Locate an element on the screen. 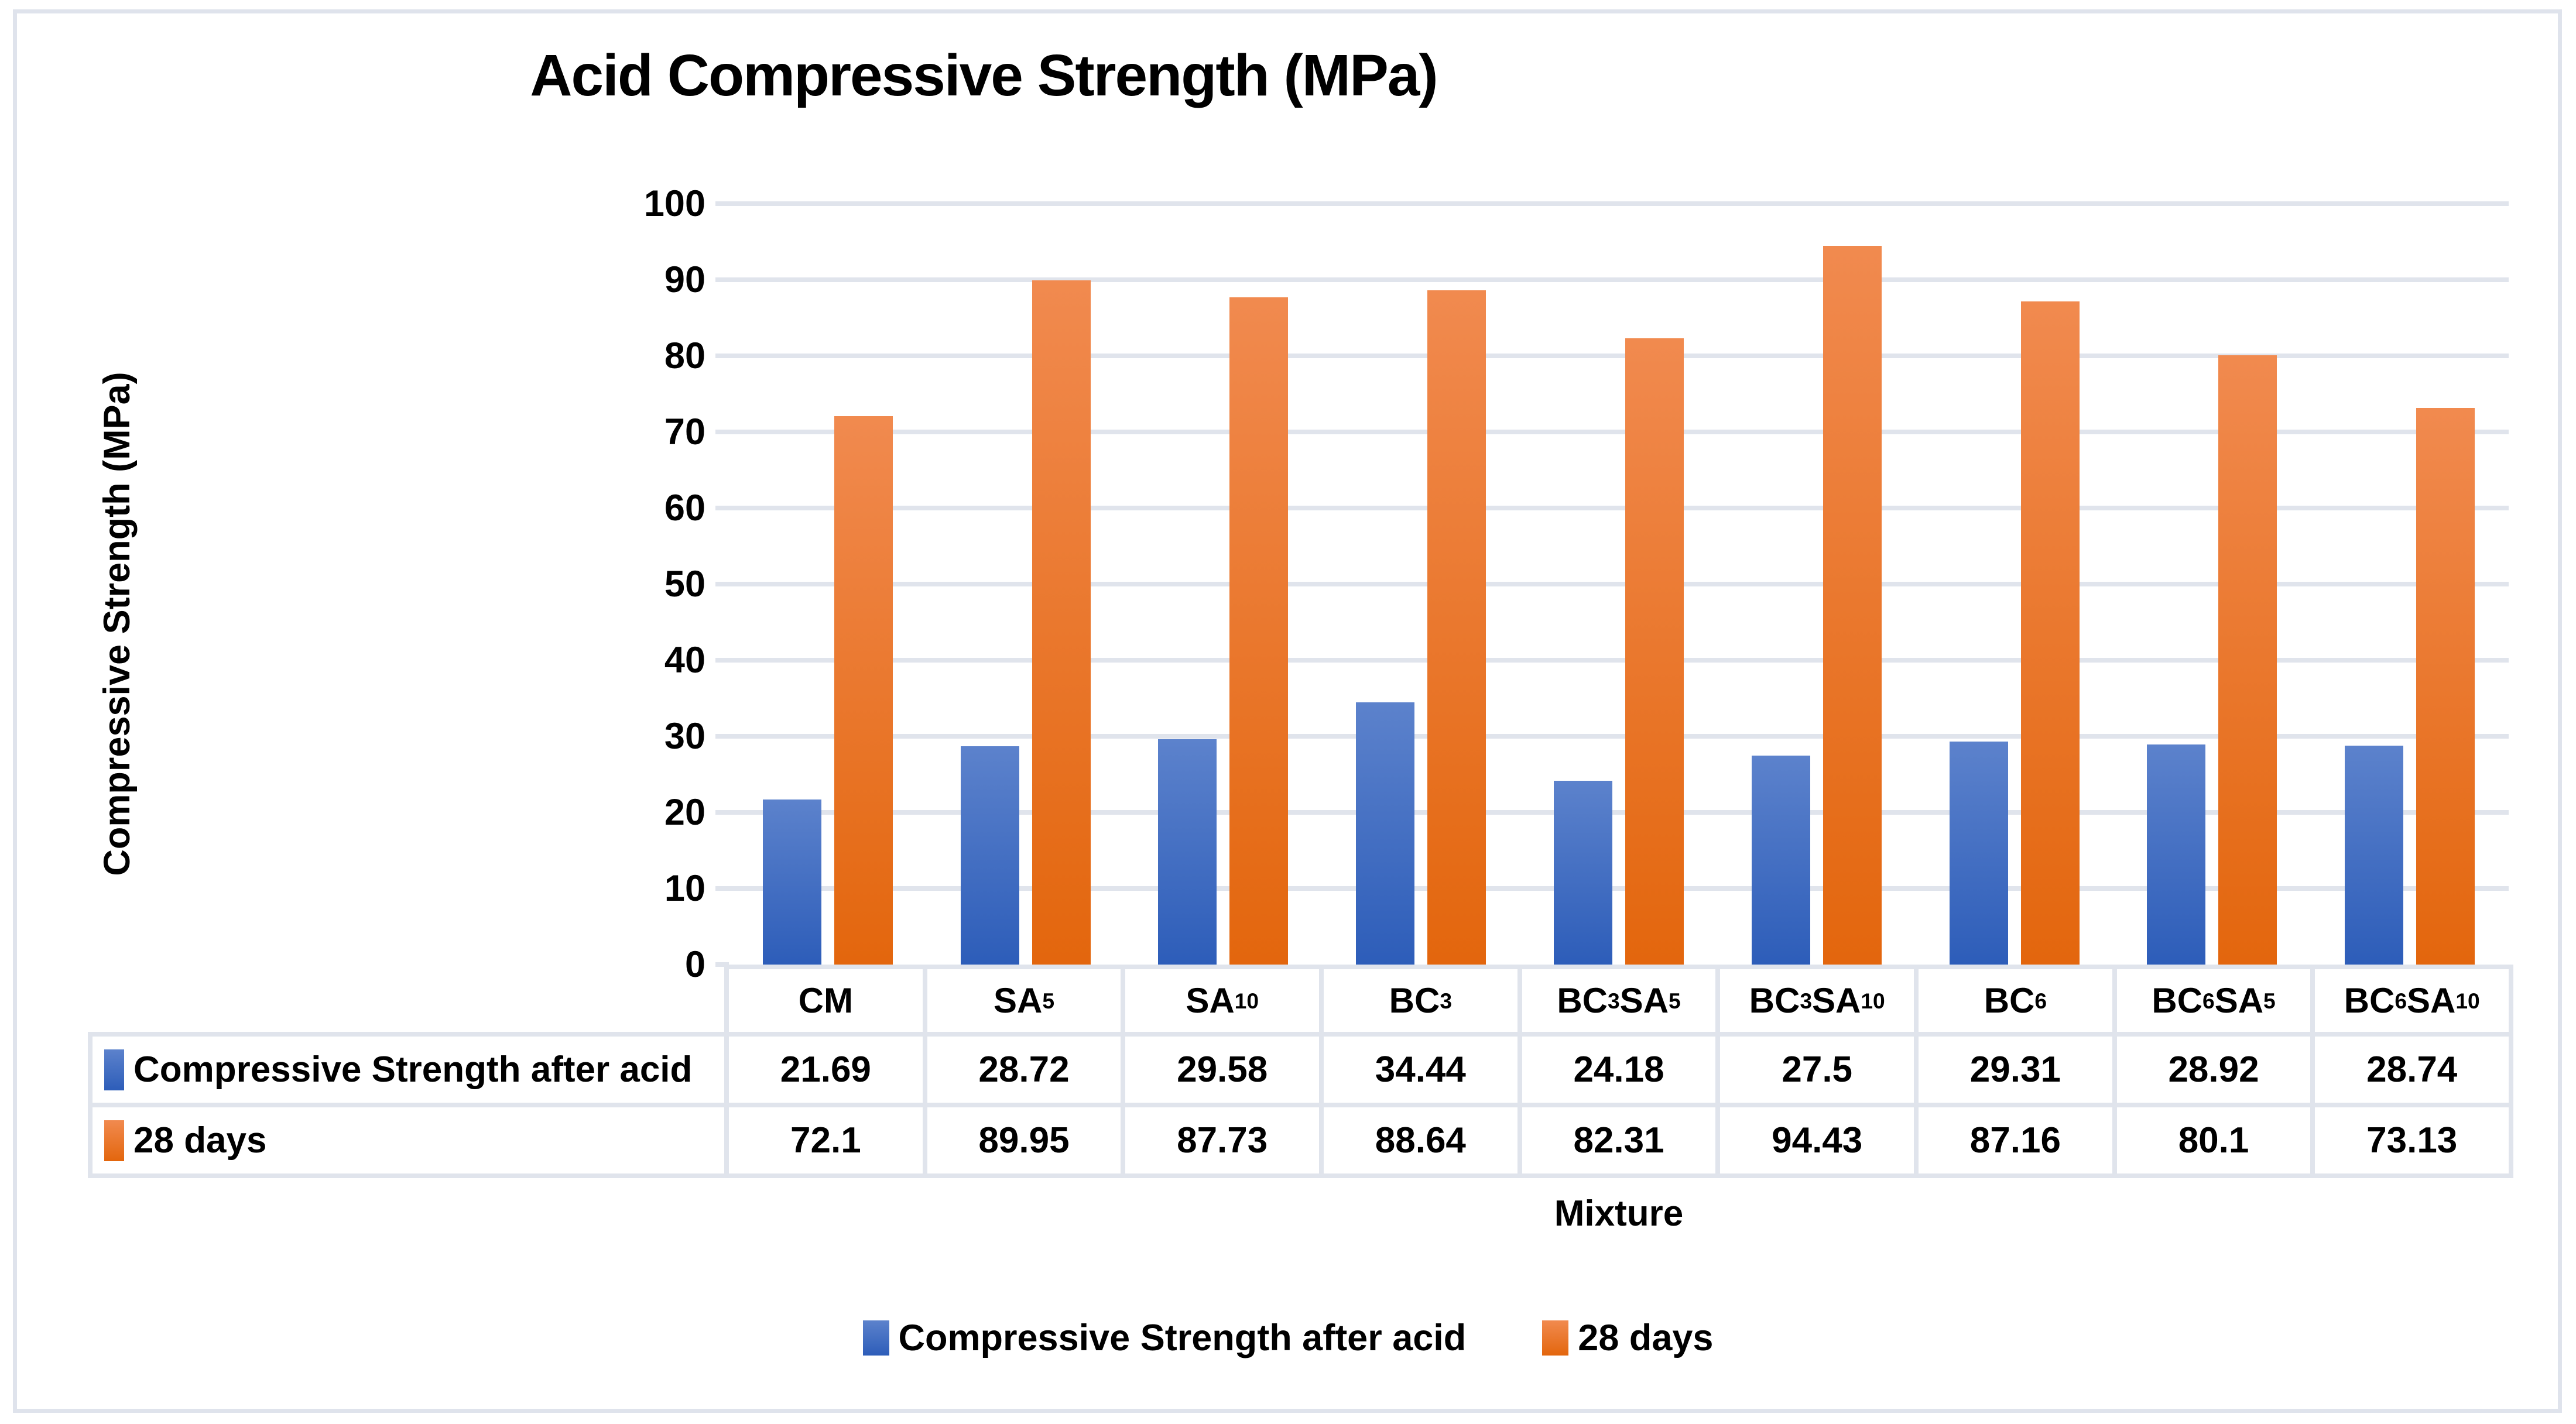 Image resolution: width=2576 pixels, height=1424 pixels. x-axis-title: Mixture is located at coordinates (1619, 1213).